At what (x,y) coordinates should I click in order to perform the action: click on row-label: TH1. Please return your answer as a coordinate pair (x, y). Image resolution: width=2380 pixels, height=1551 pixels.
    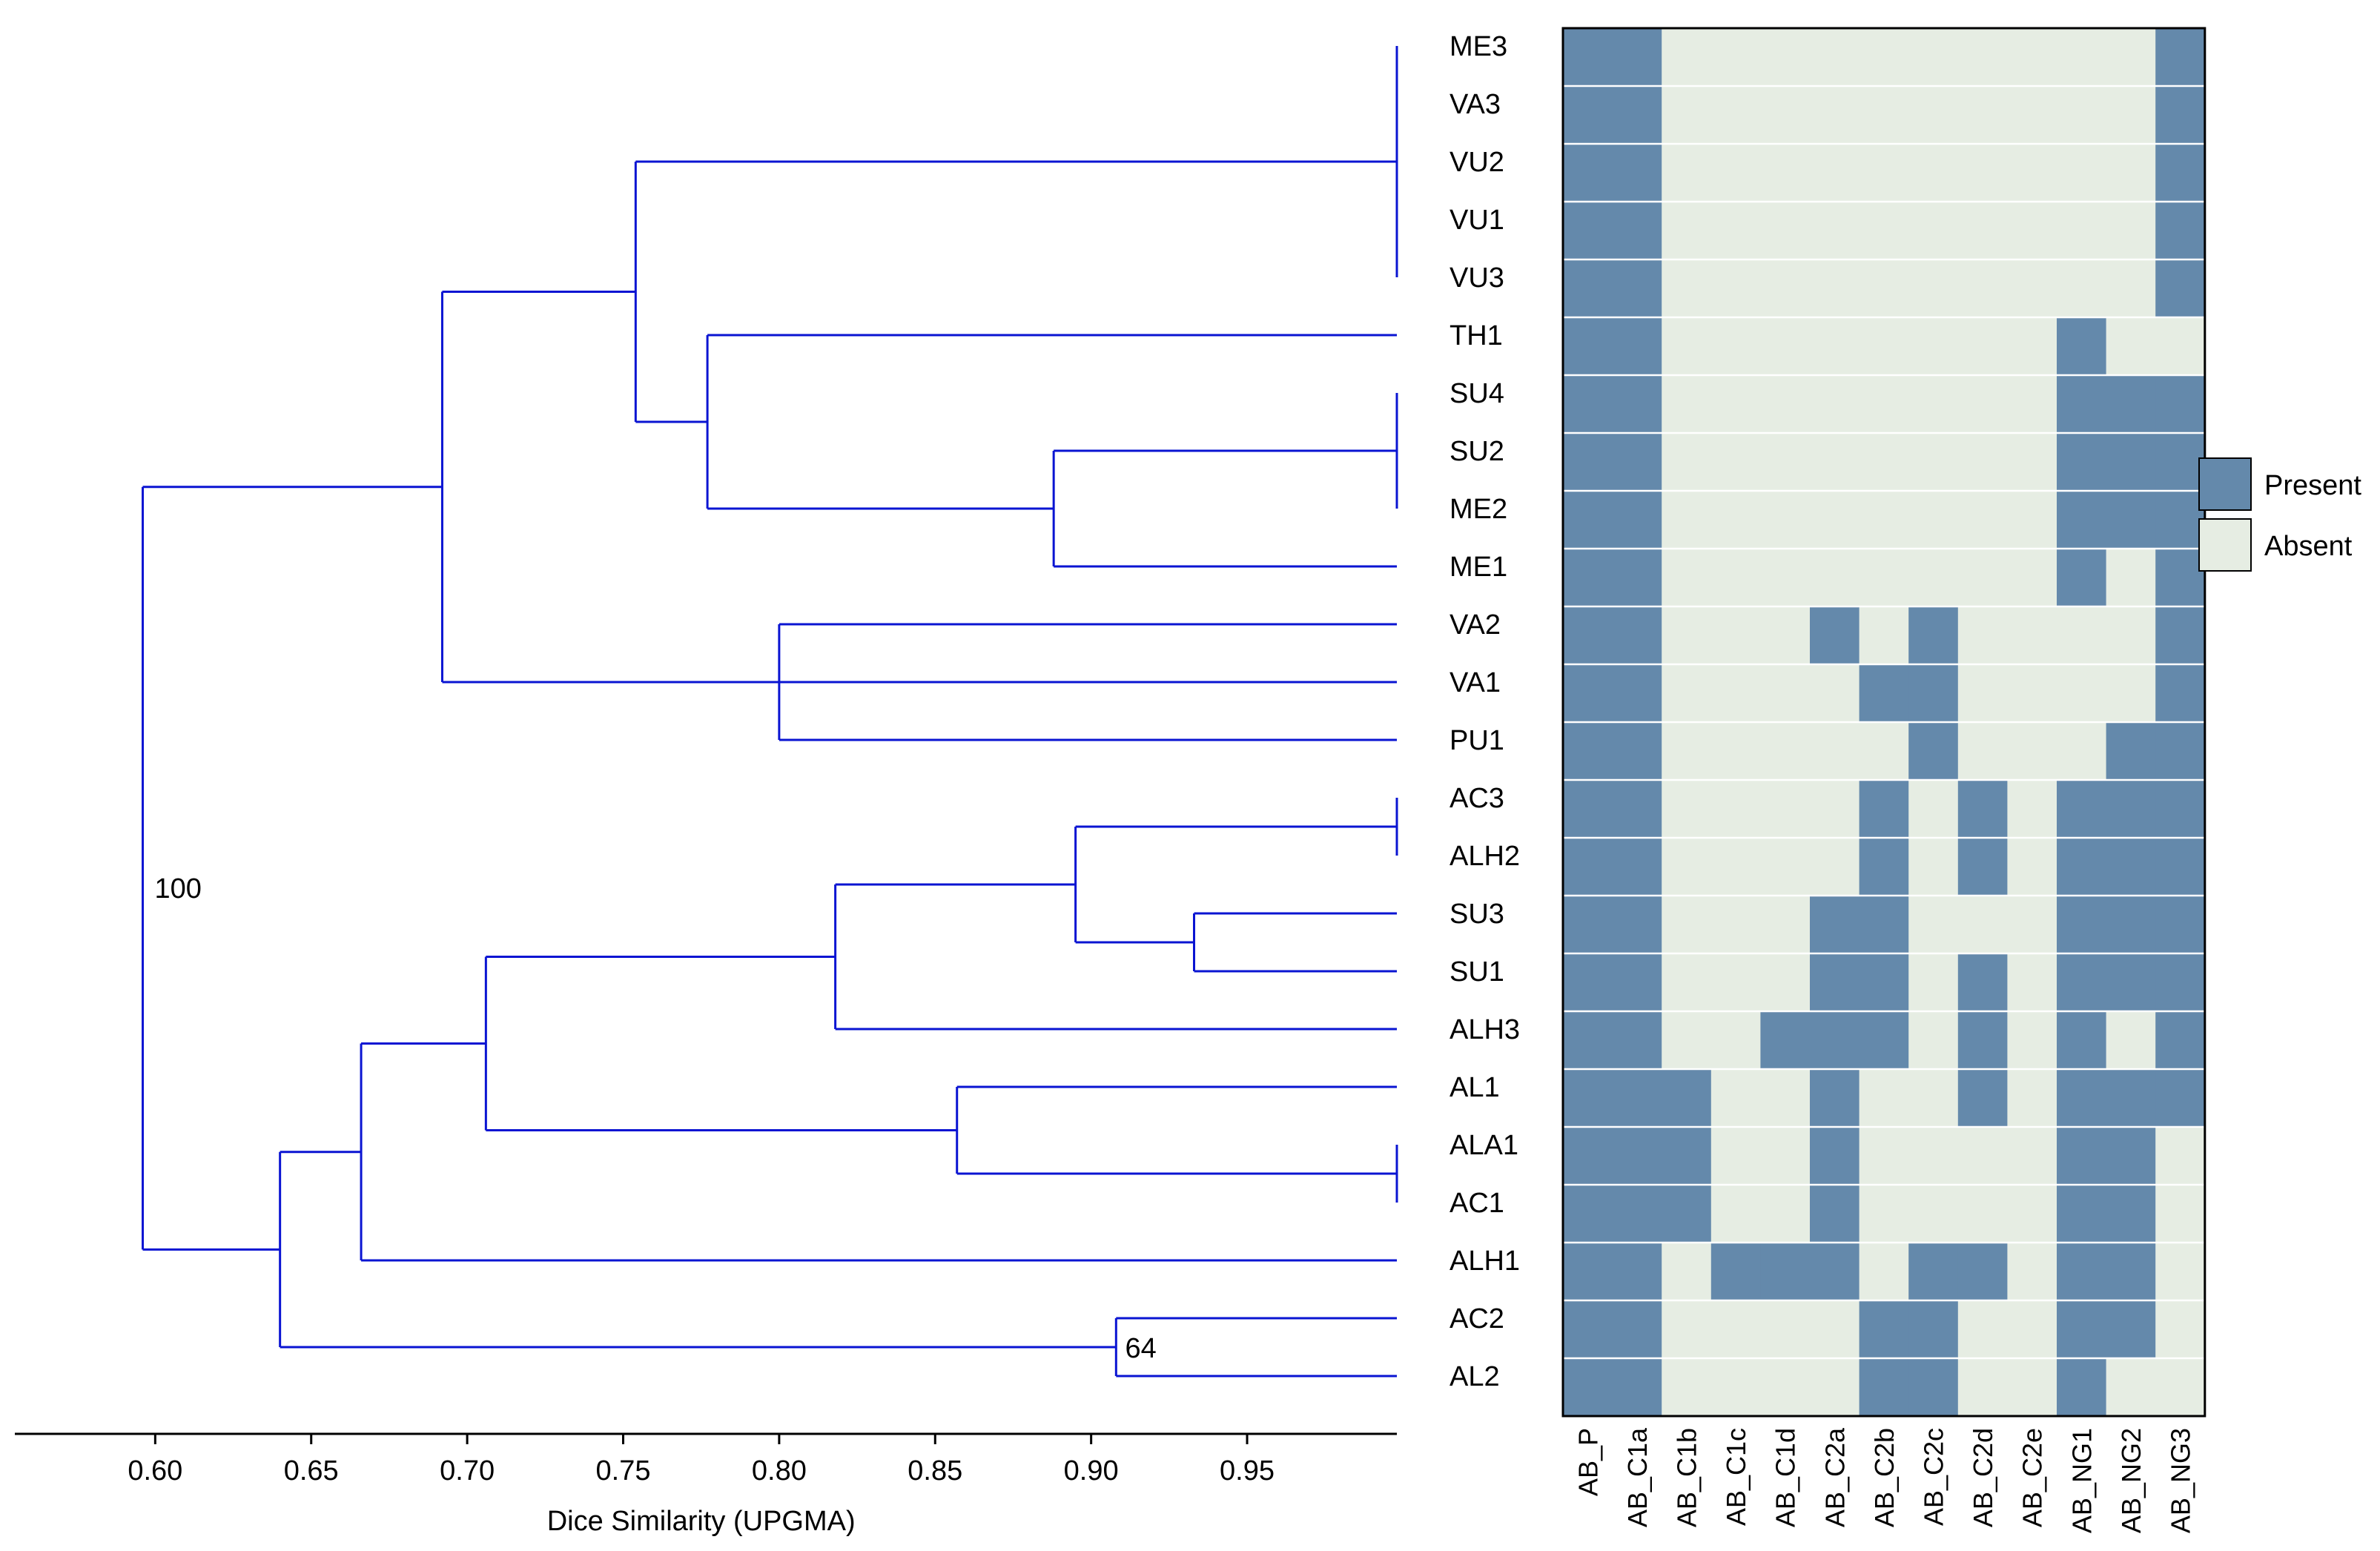
    Looking at the image, I should click on (1476, 335).